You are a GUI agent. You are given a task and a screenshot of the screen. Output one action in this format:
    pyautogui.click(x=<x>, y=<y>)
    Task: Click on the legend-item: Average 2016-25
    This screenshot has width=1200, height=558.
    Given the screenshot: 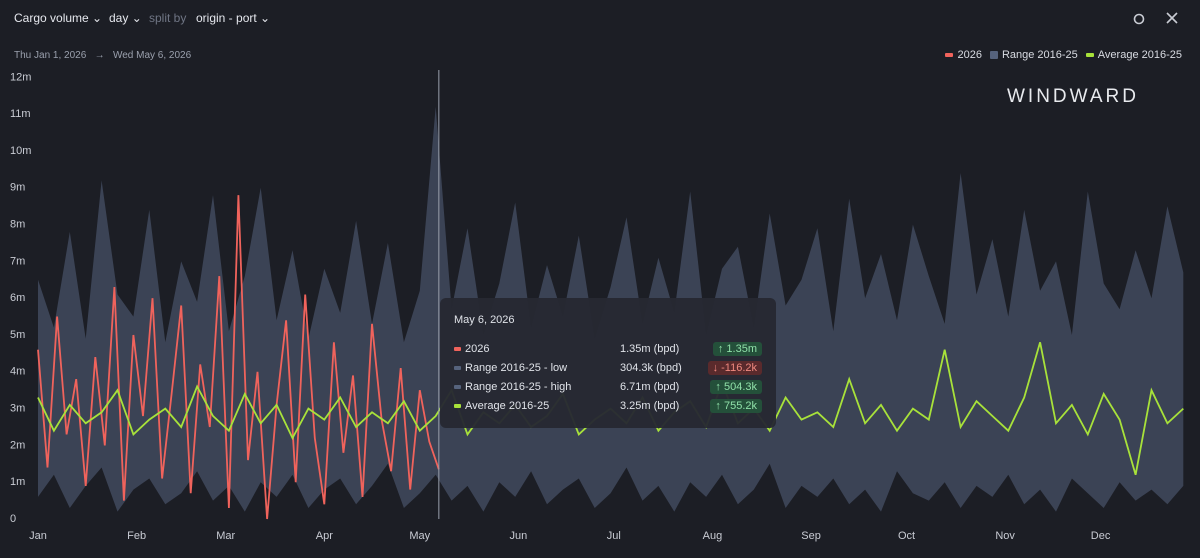 What is the action you would take?
    pyautogui.click(x=1133, y=55)
    